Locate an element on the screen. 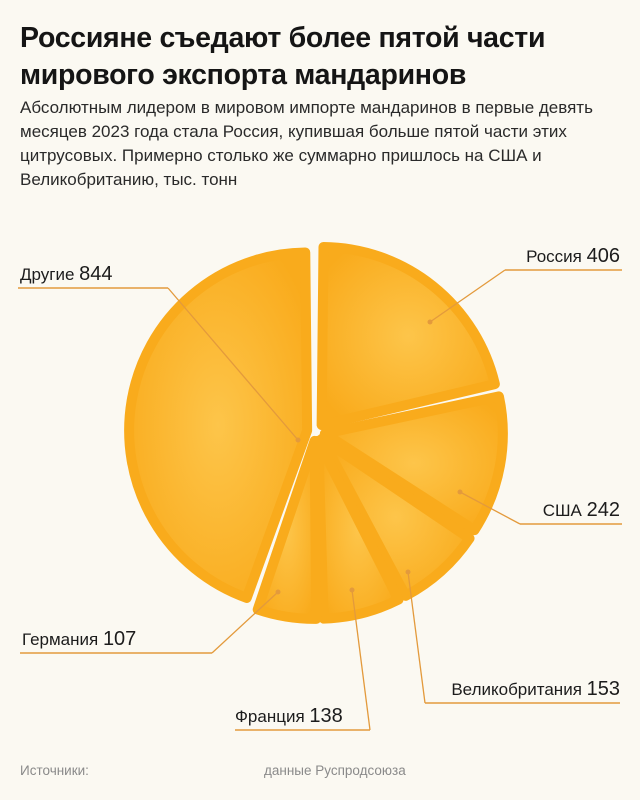 The height and width of the screenshot is (800, 640). slice-category: Россия is located at coordinates (556, 256).